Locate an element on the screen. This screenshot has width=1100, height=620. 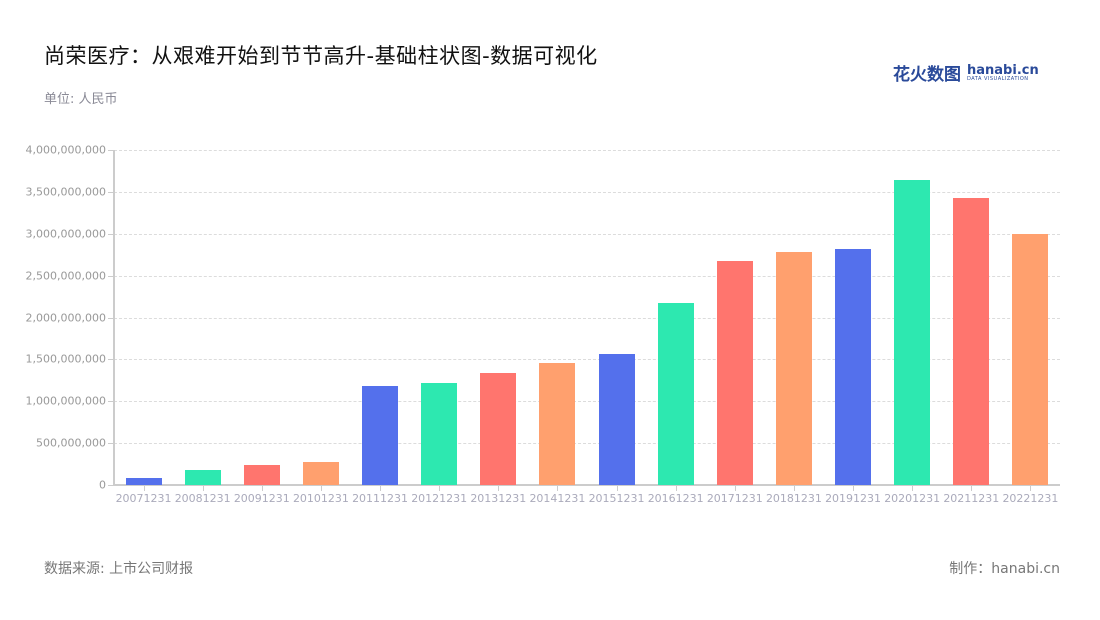
y-tick-label: 500,000,000 is located at coordinates (71, 443).